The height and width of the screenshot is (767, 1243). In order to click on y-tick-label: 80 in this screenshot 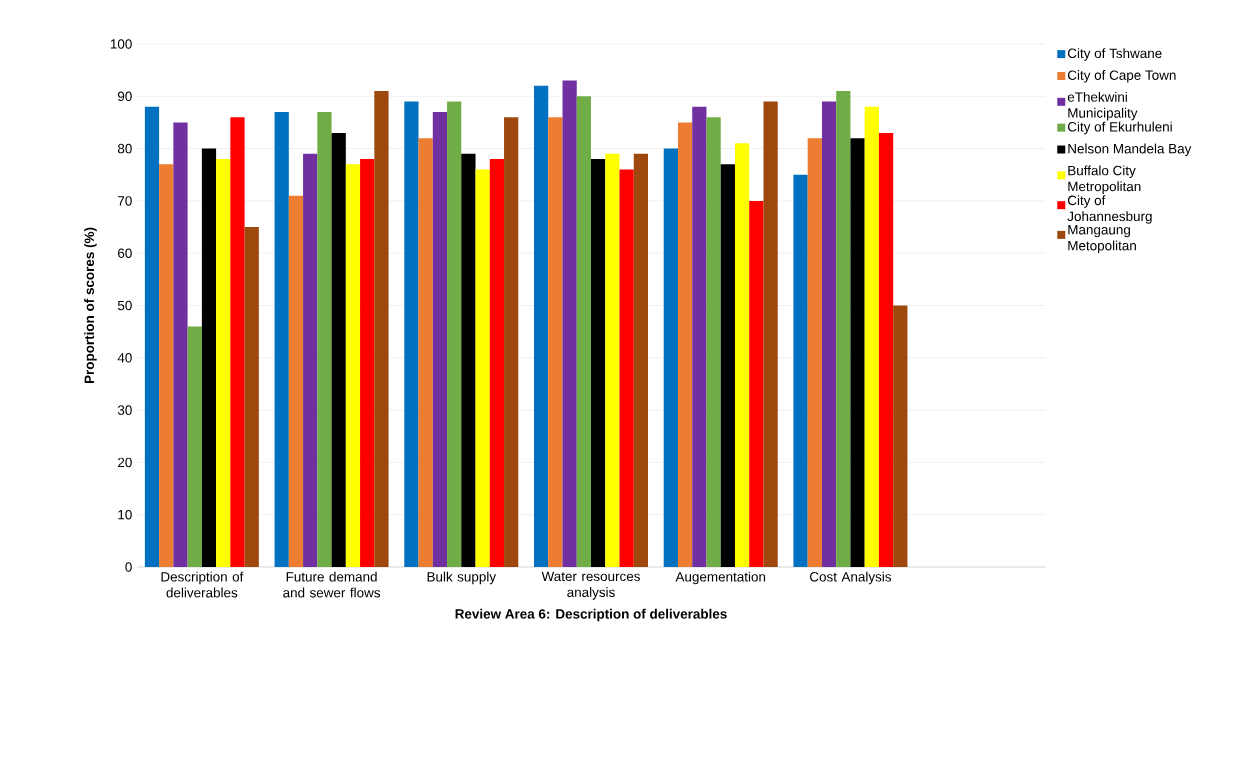, I will do `click(124, 148)`.